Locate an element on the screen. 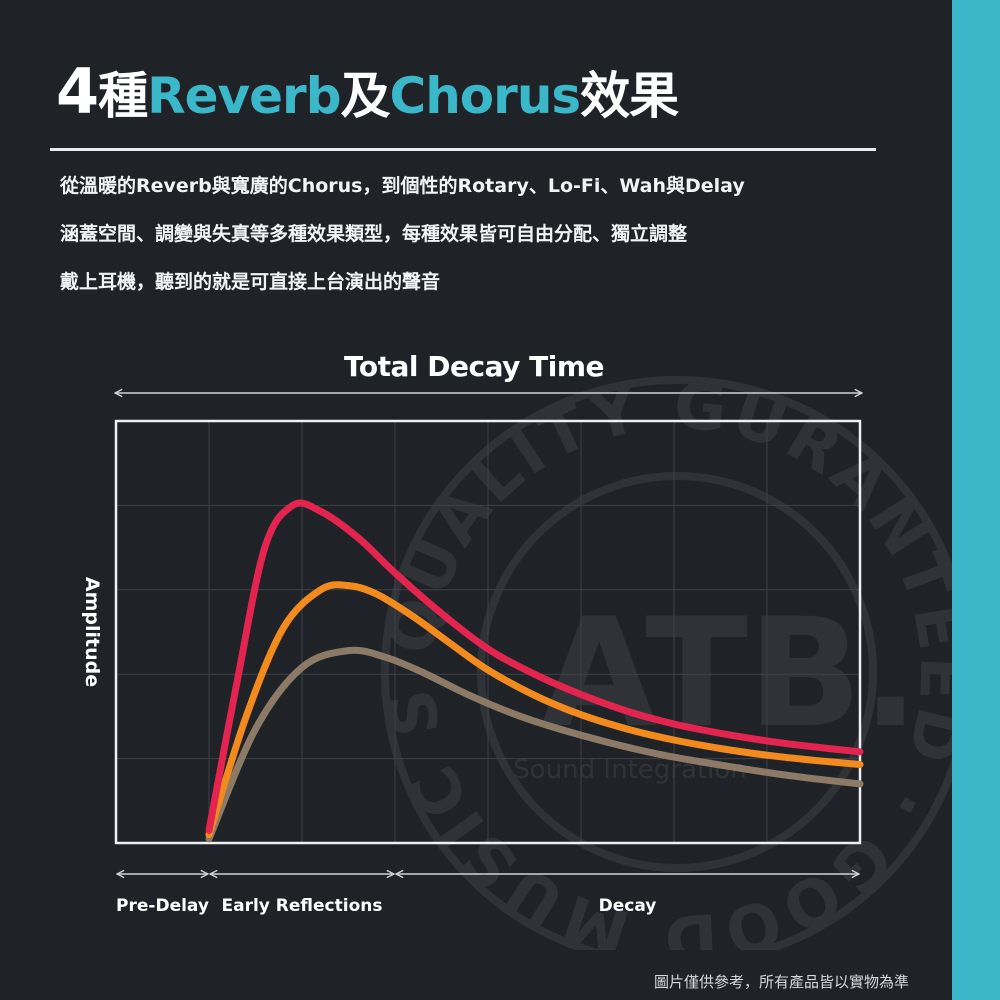 The image size is (1000, 1000). segment-label-3: Decay is located at coordinates (628, 906).